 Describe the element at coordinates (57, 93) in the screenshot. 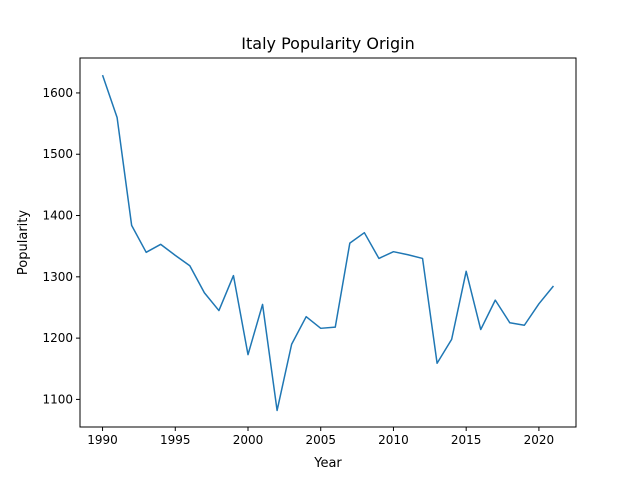

I see `y-tick-label: 1600` at that location.